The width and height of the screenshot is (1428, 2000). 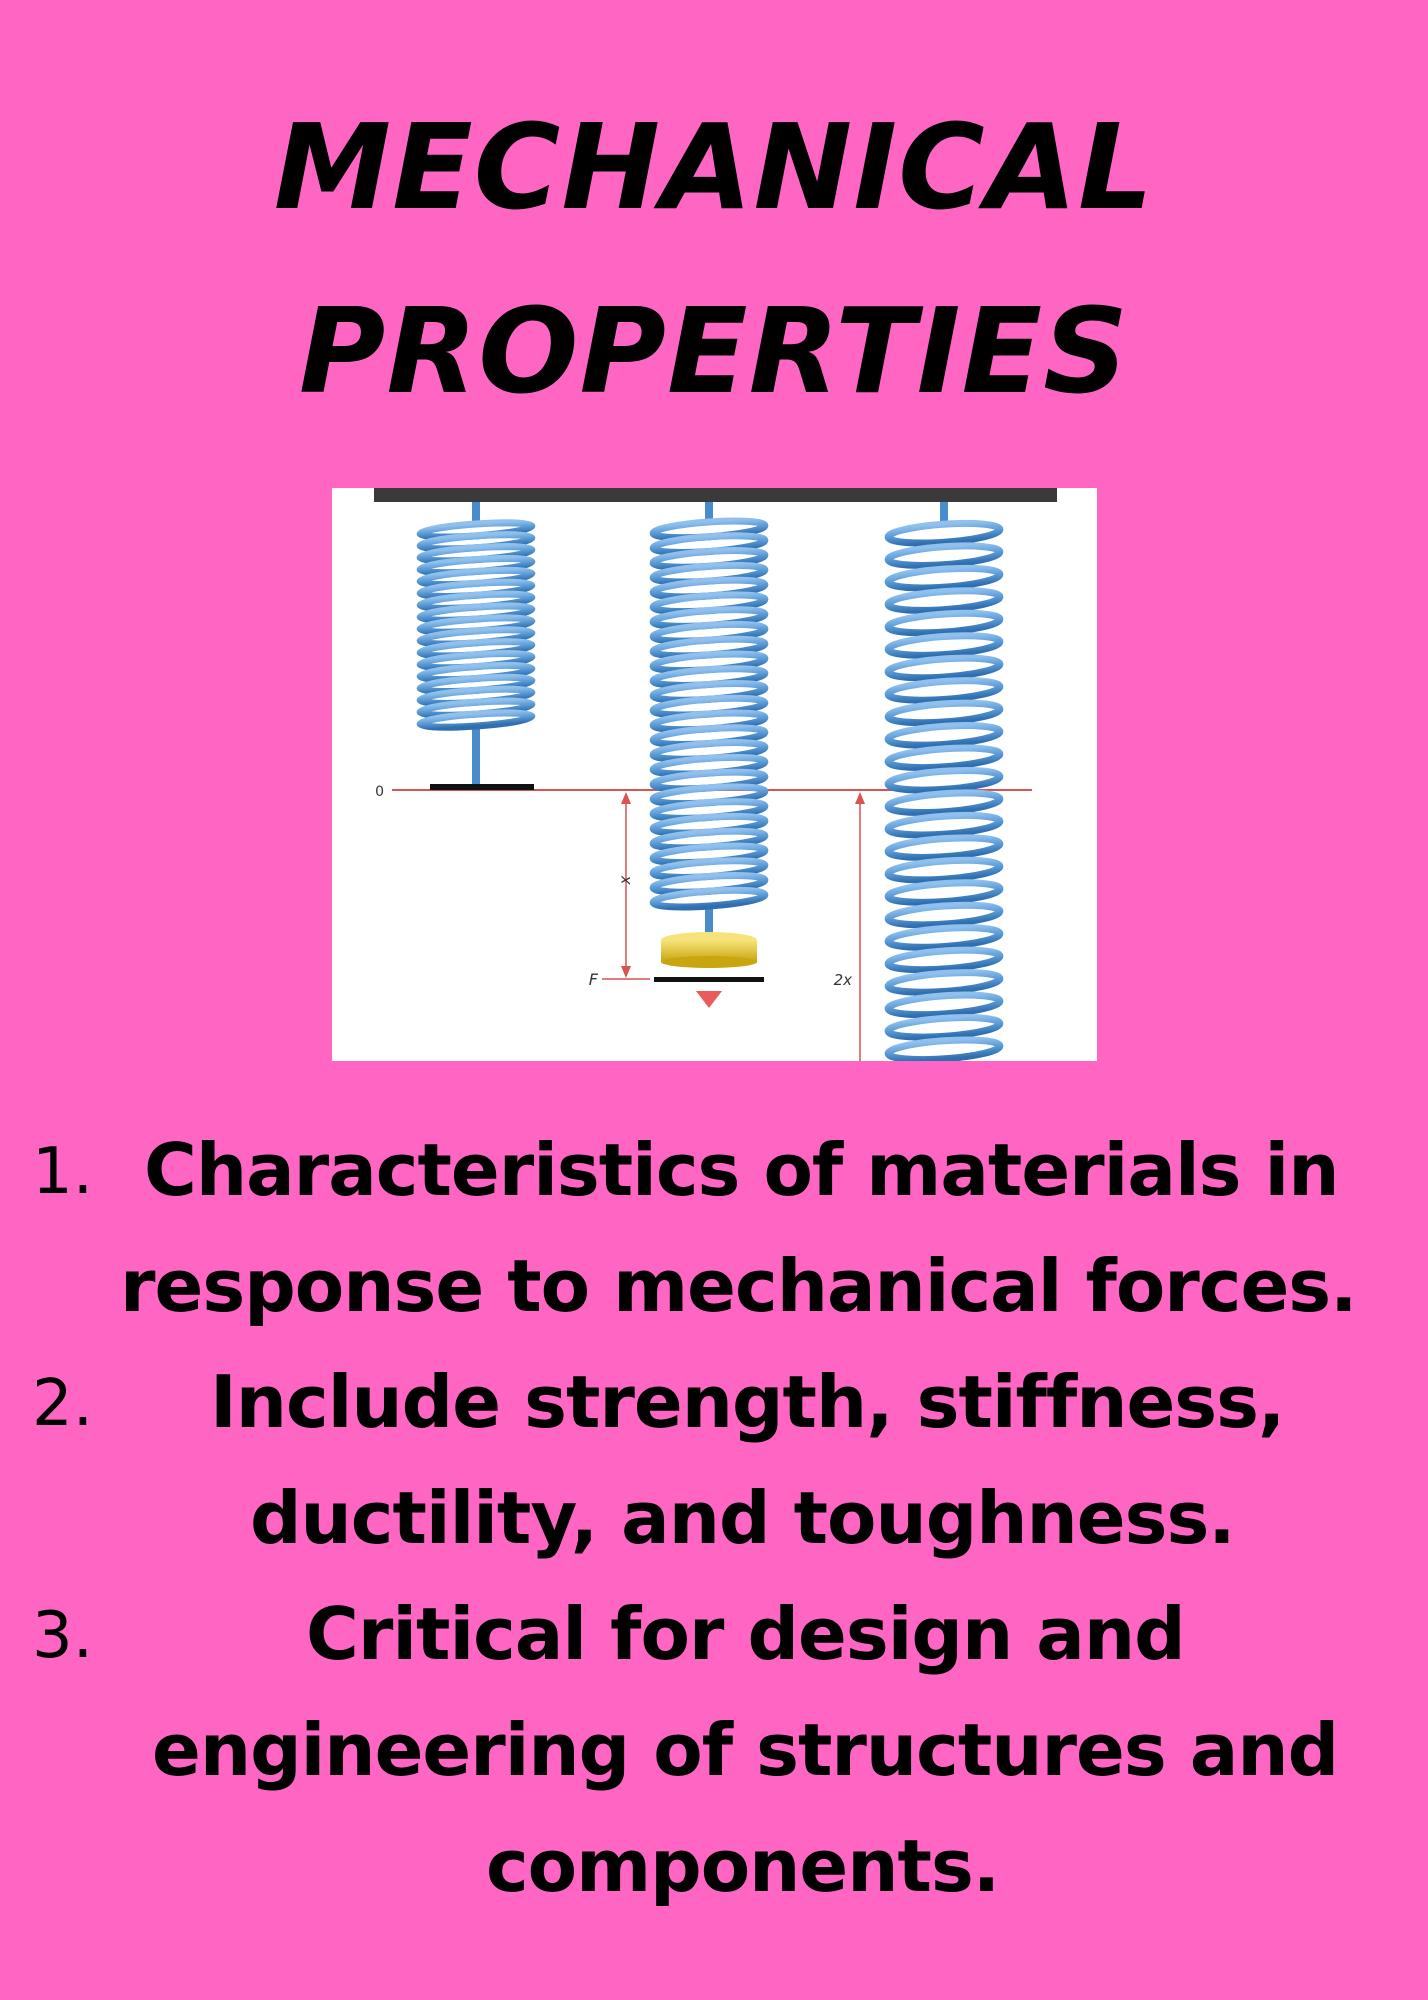 What do you see at coordinates (63, 1404) in the screenshot?
I see `list-item-number-2: 2.` at bounding box center [63, 1404].